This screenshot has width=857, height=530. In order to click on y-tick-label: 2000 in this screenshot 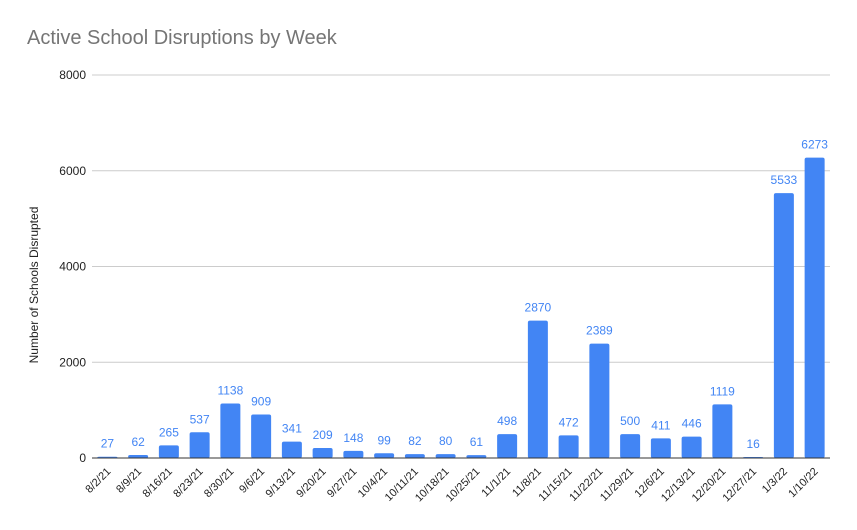, I will do `click(72, 362)`.